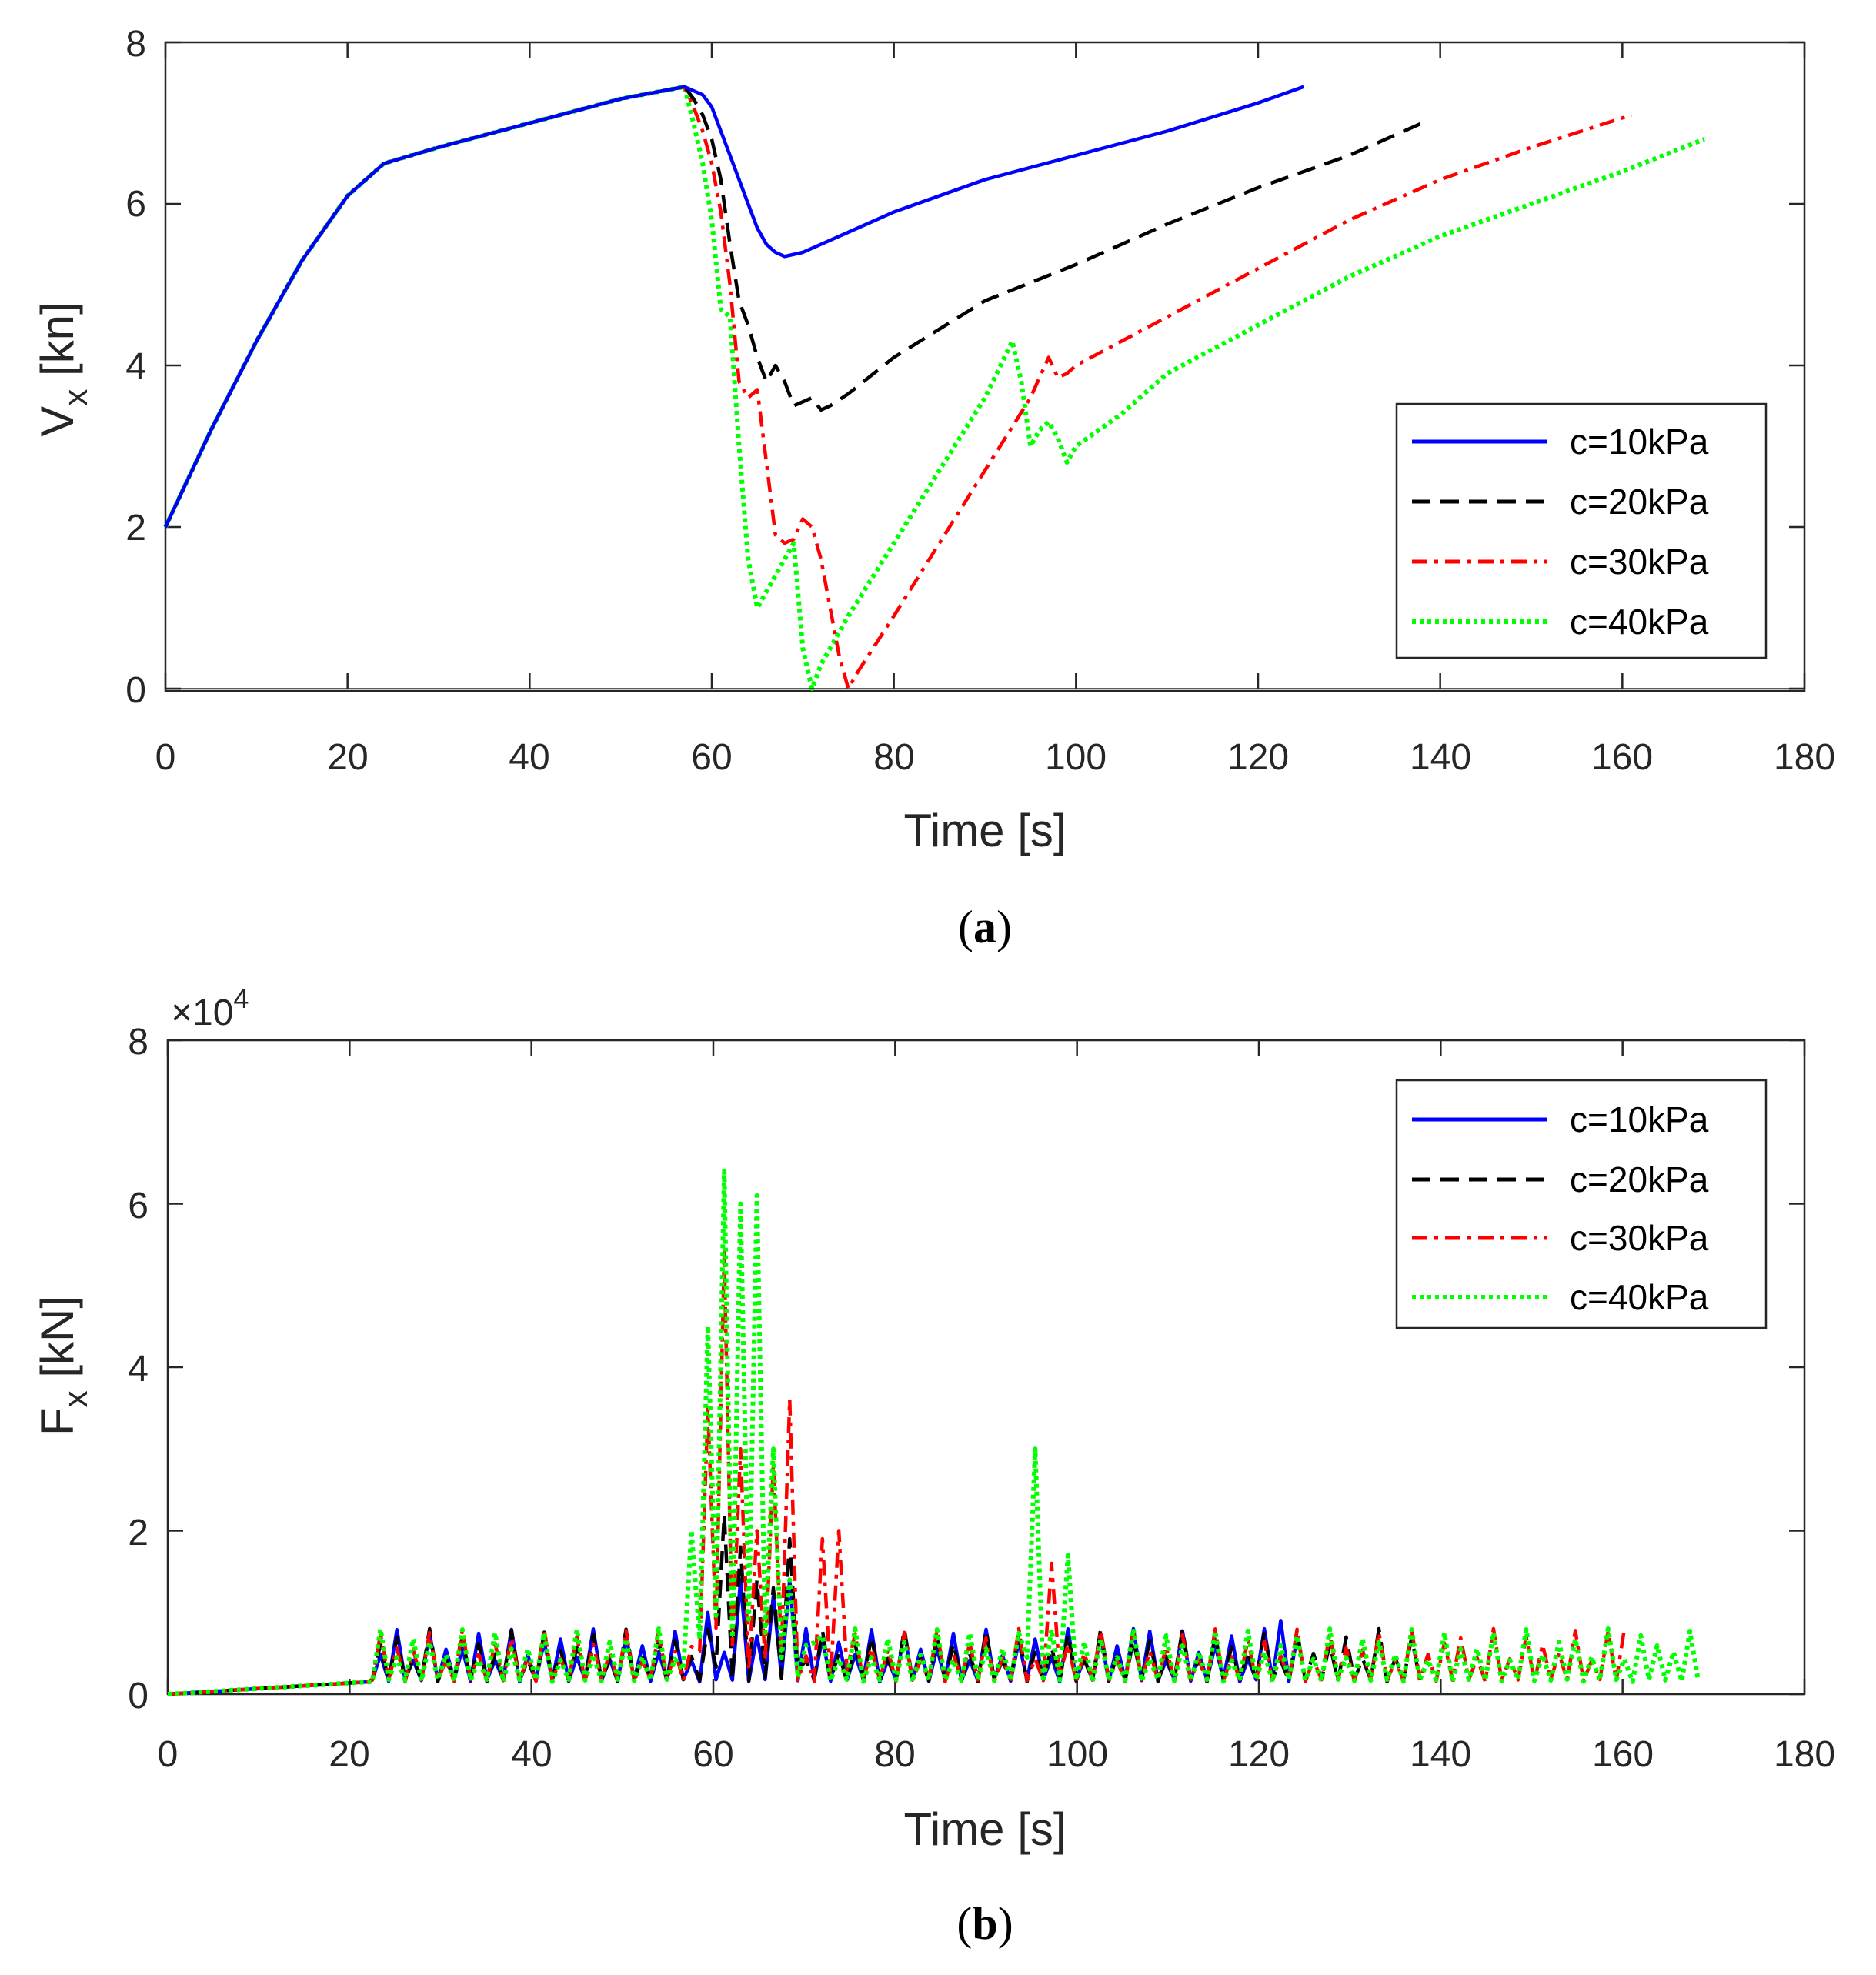 The image size is (1876, 1975). I want to click on exponent-power: 4, so click(241, 998).